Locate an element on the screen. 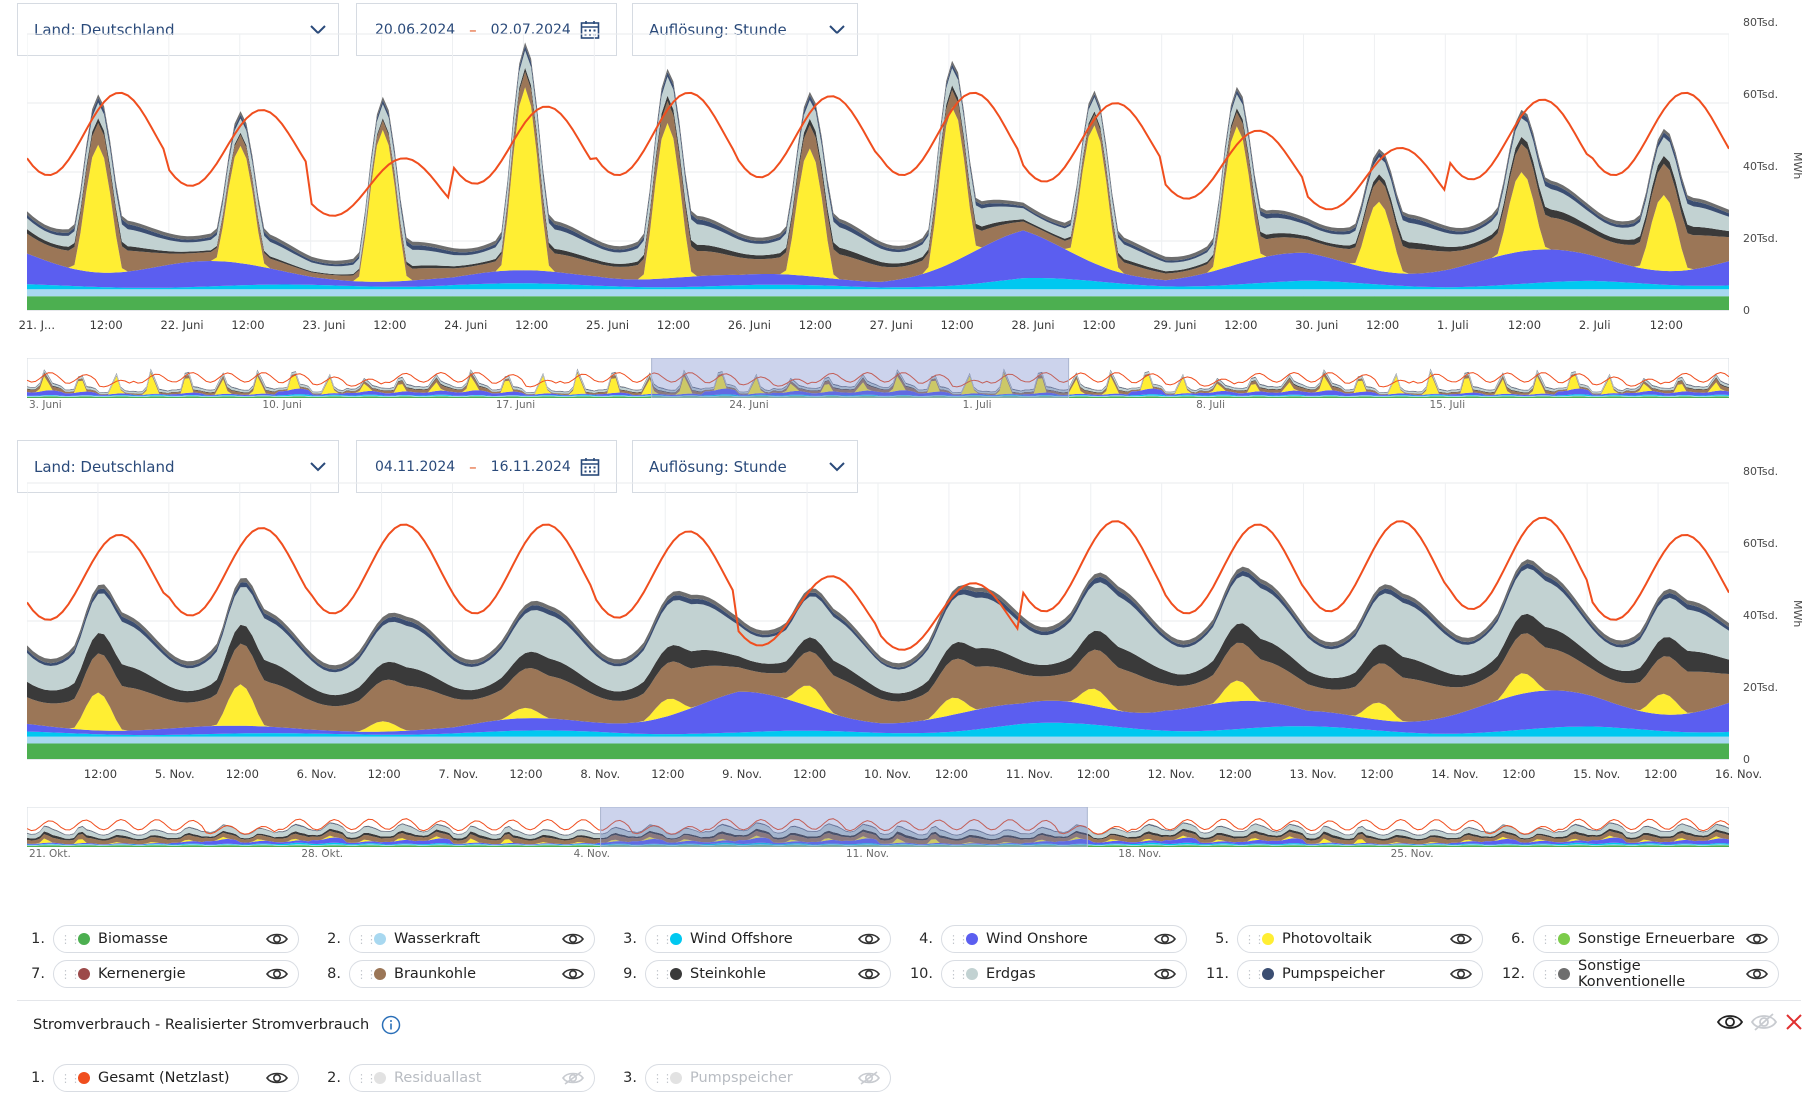 This screenshot has width=1816, height=1105. navigator-line is located at coordinates (878, 379).